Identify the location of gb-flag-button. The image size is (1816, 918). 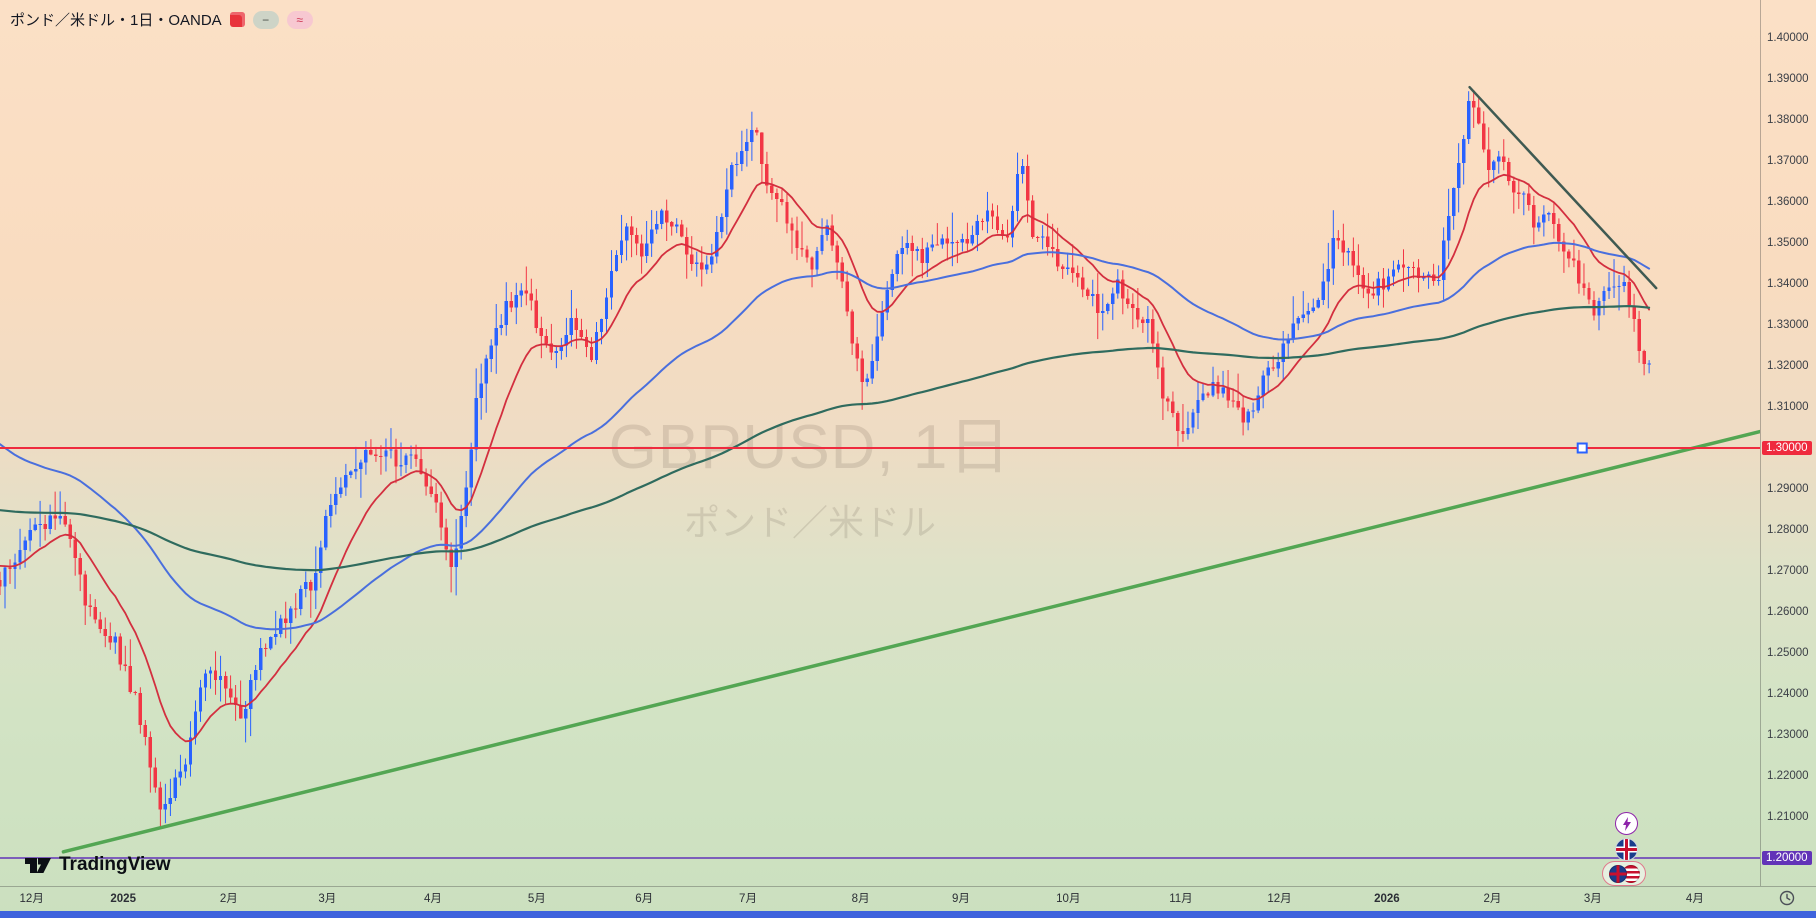
(1626, 849).